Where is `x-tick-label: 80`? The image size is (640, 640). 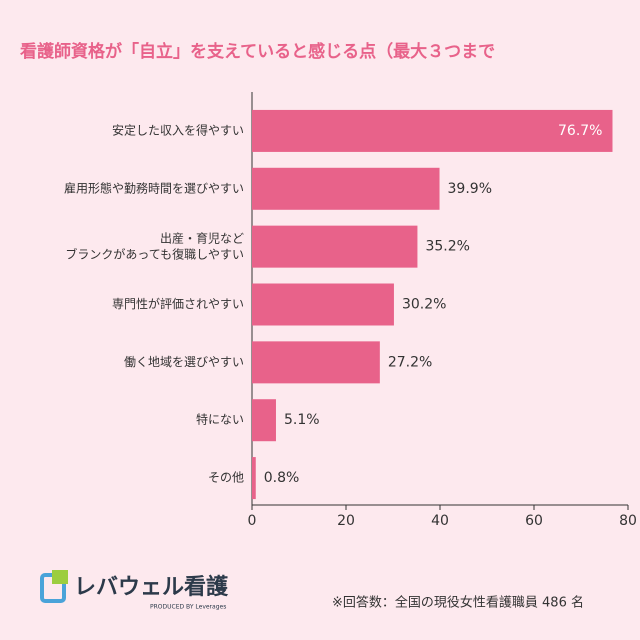
x-tick-label: 80 is located at coordinates (628, 521).